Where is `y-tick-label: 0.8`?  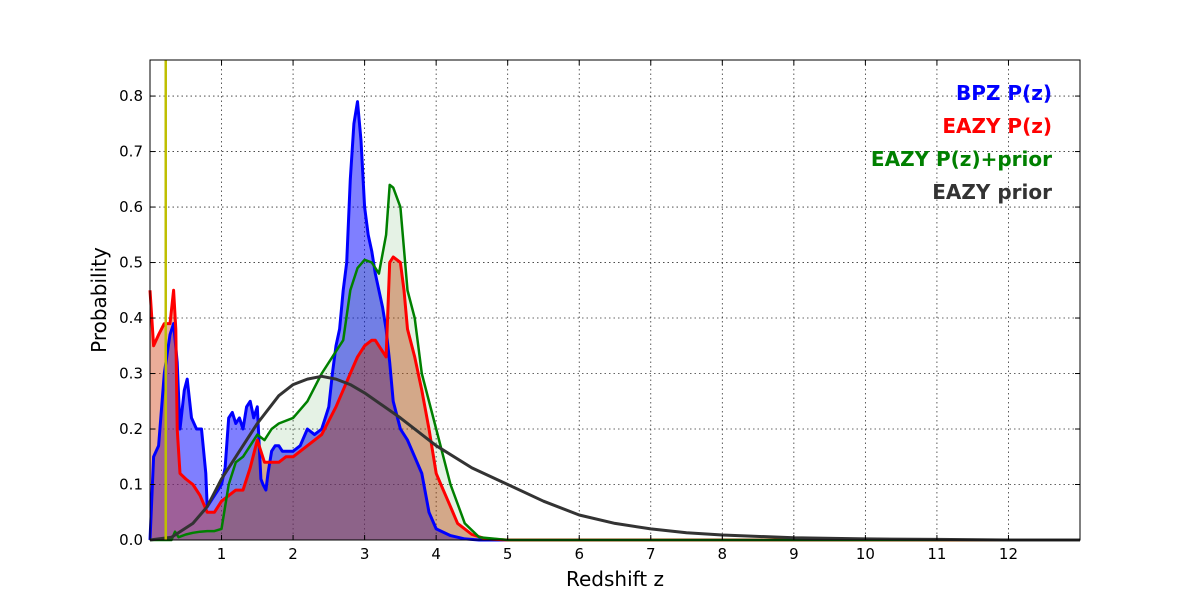 y-tick-label: 0.8 is located at coordinates (131, 96).